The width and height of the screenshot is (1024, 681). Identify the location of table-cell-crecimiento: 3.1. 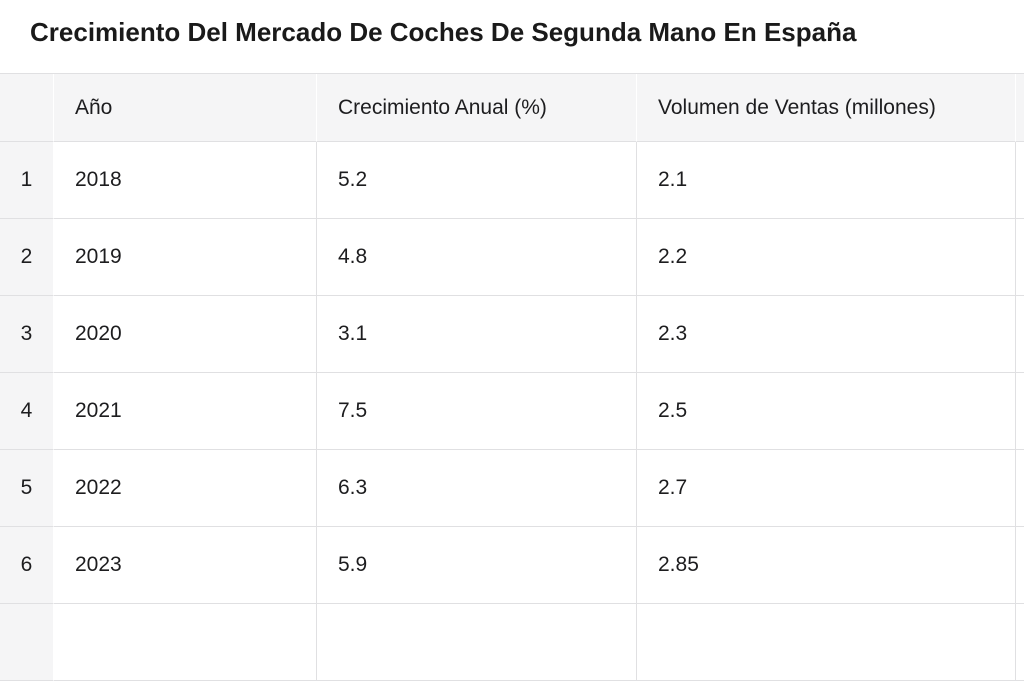
(477, 334).